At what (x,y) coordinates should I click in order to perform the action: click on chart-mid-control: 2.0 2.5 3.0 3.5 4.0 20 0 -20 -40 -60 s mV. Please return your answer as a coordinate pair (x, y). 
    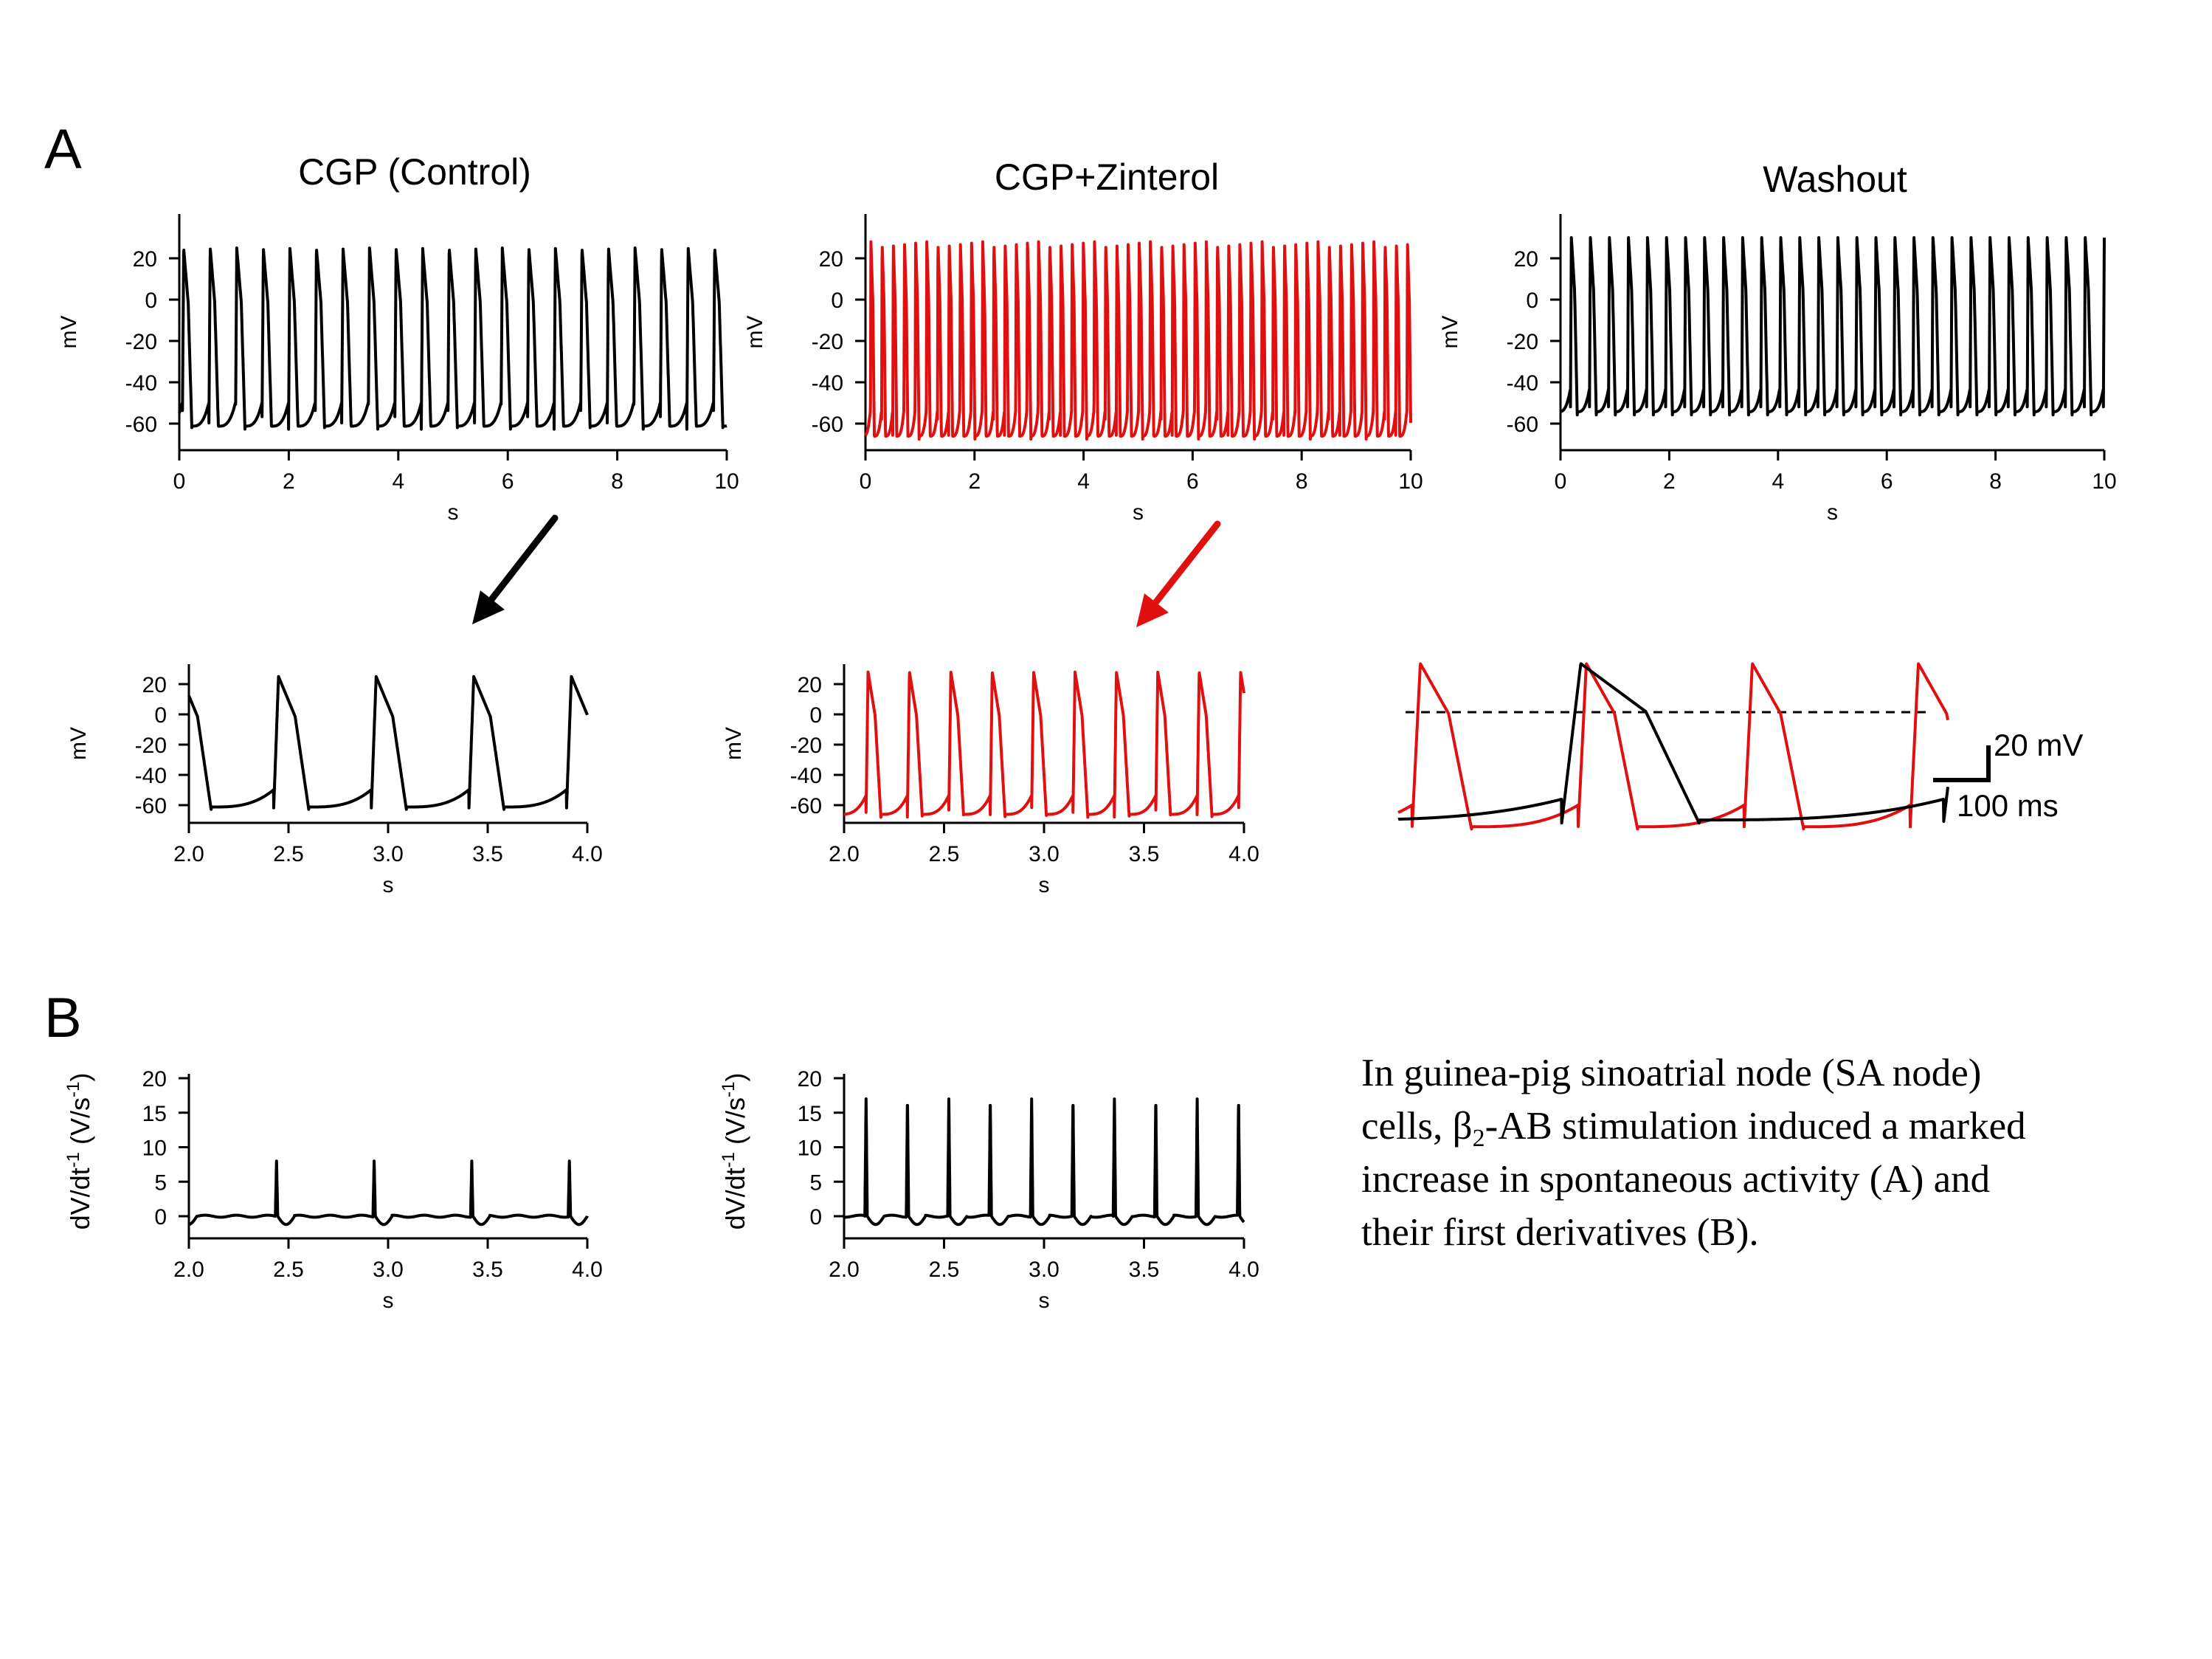
    Looking at the image, I should click on (335, 780).